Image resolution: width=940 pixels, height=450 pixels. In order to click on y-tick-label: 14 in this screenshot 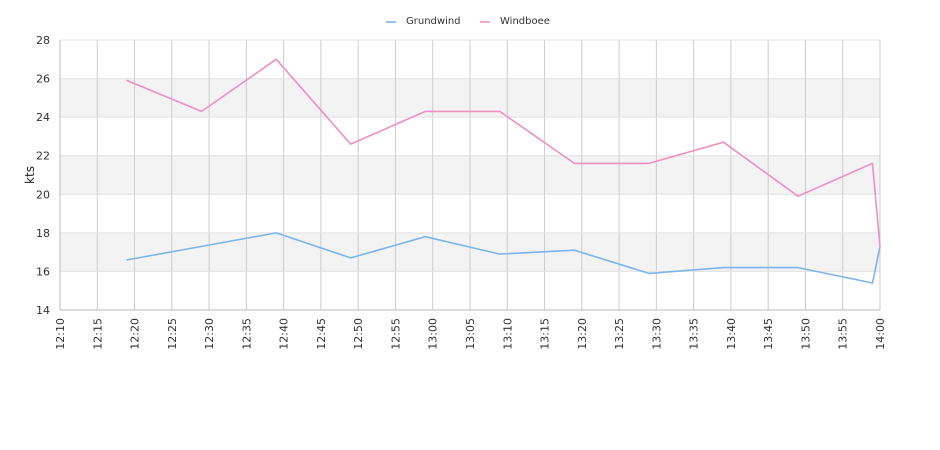, I will do `click(43, 310)`.